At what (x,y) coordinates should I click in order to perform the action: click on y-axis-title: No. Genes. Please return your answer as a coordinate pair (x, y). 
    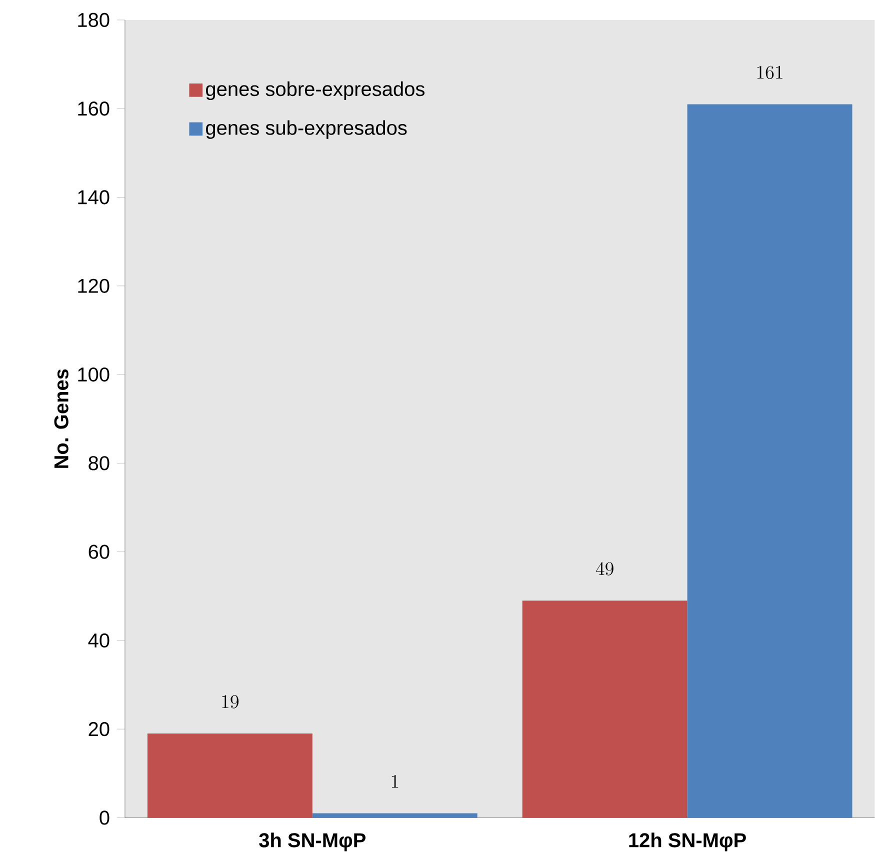
    Looking at the image, I should click on (61, 418).